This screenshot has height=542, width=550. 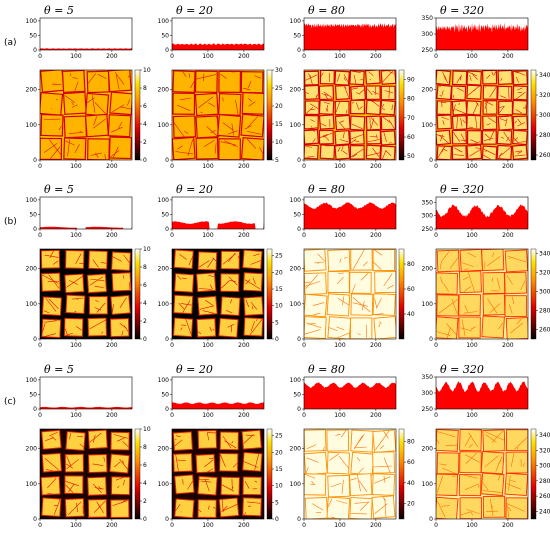 What do you see at coordinates (544, 95) in the screenshot?
I see `colorbar-tick-label: 320` at bounding box center [544, 95].